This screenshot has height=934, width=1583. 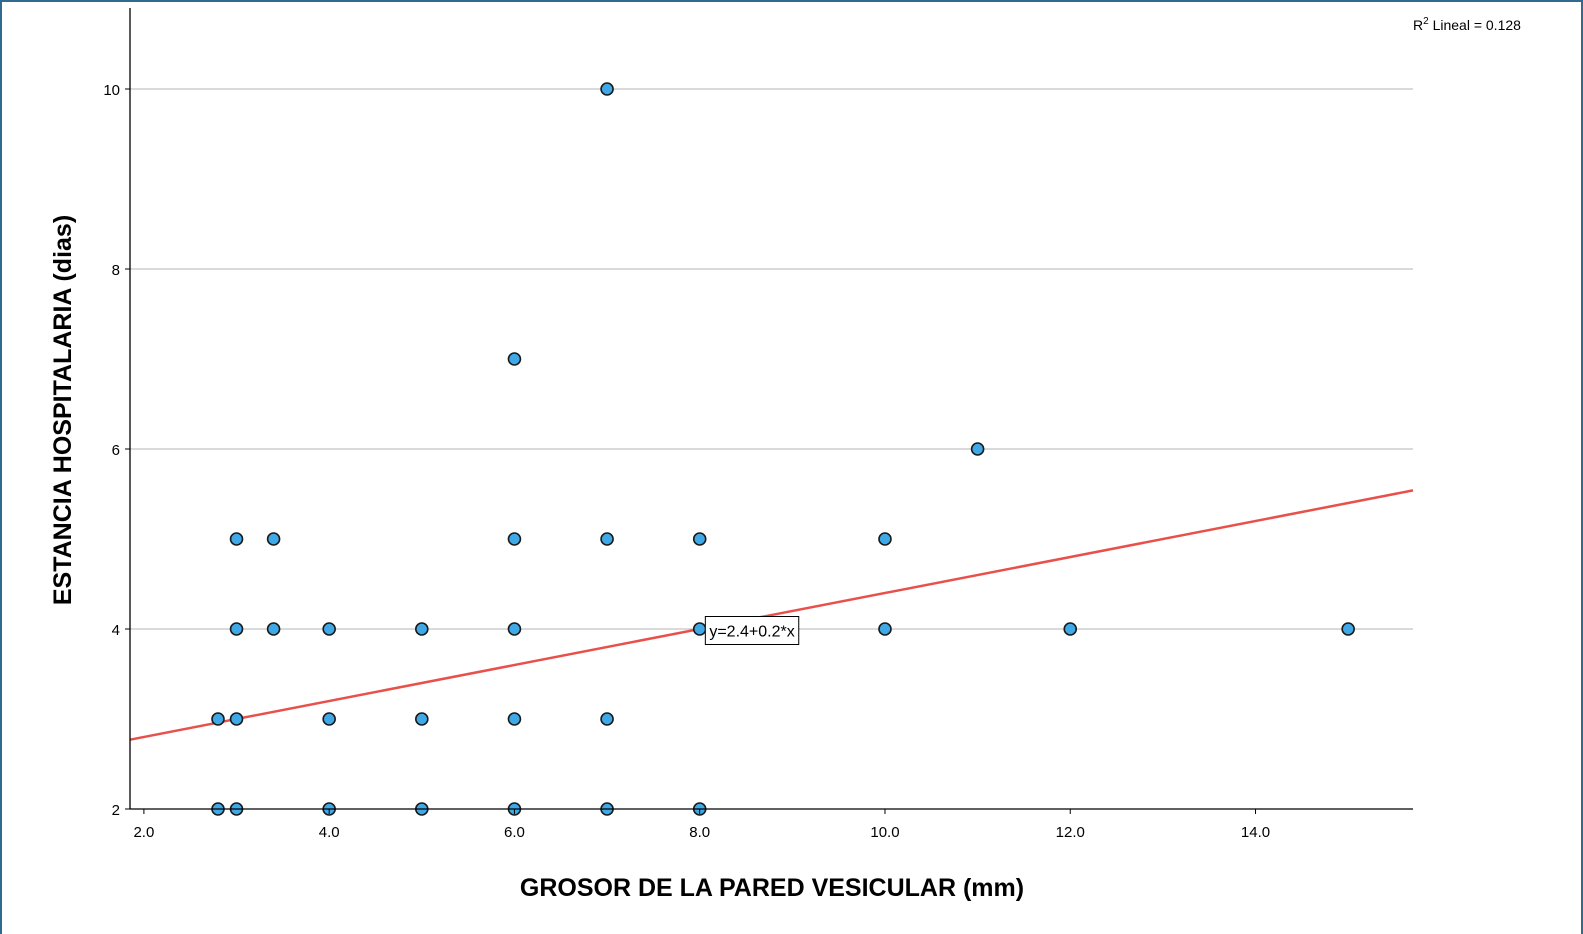 What do you see at coordinates (1070, 832) in the screenshot?
I see `x-tick-label-5: 12.0` at bounding box center [1070, 832].